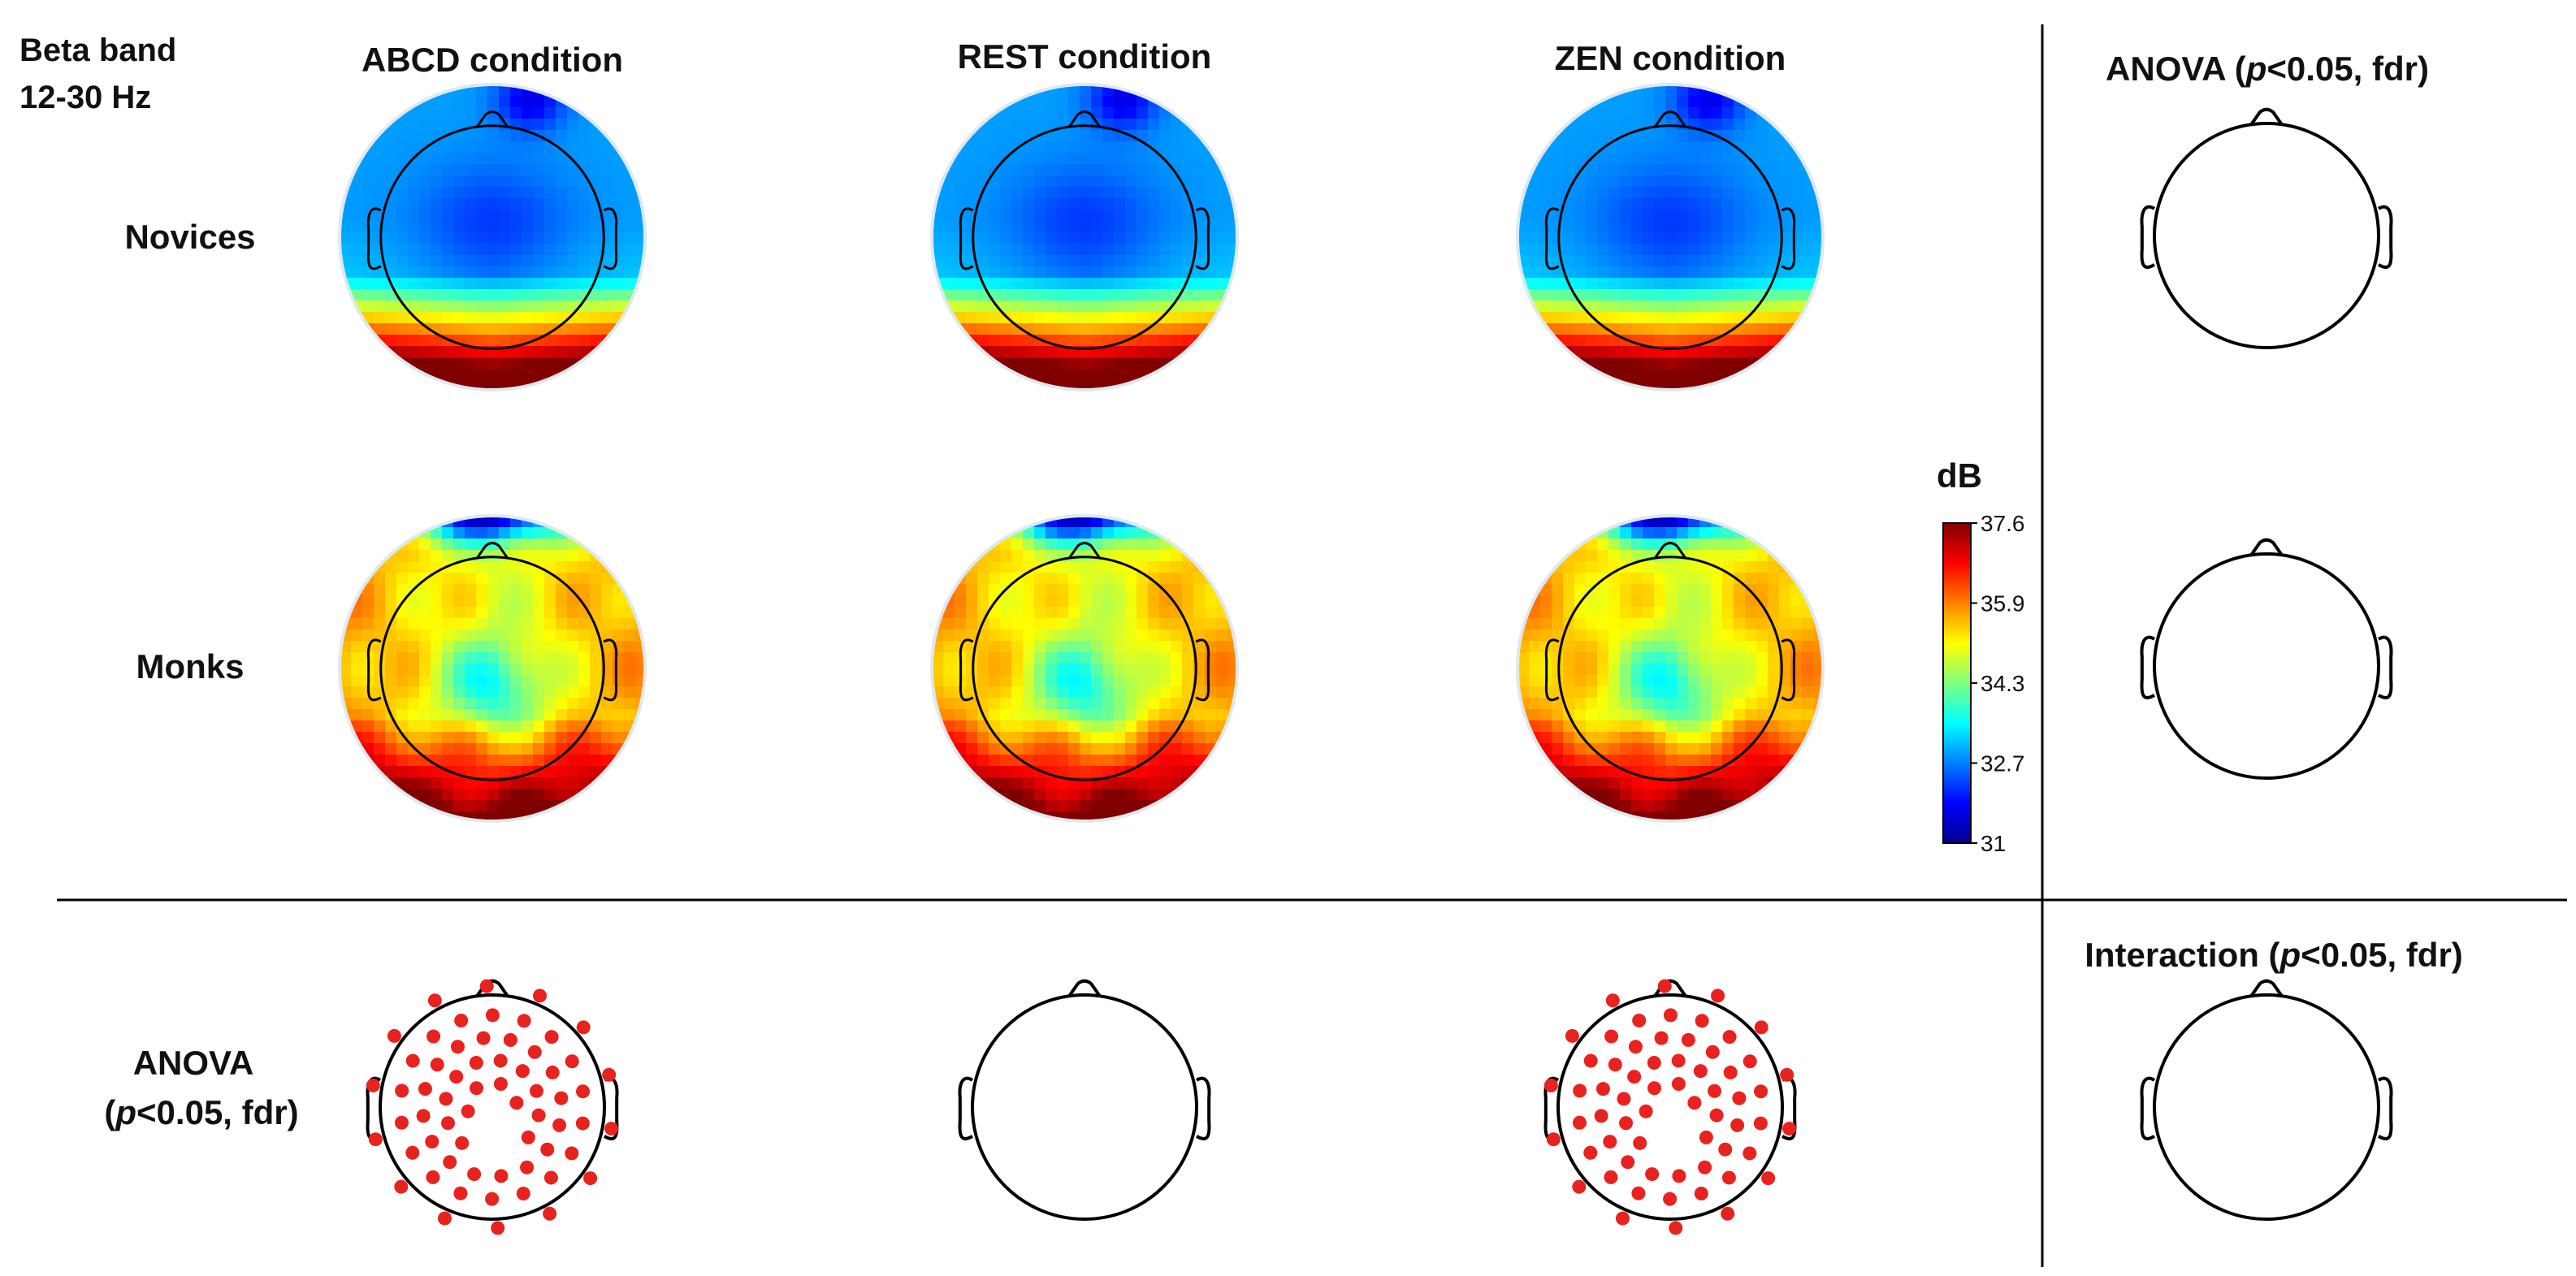 The width and height of the screenshot is (2576, 1276). I want to click on colorbar-tick-label: 37.6, so click(2003, 523).